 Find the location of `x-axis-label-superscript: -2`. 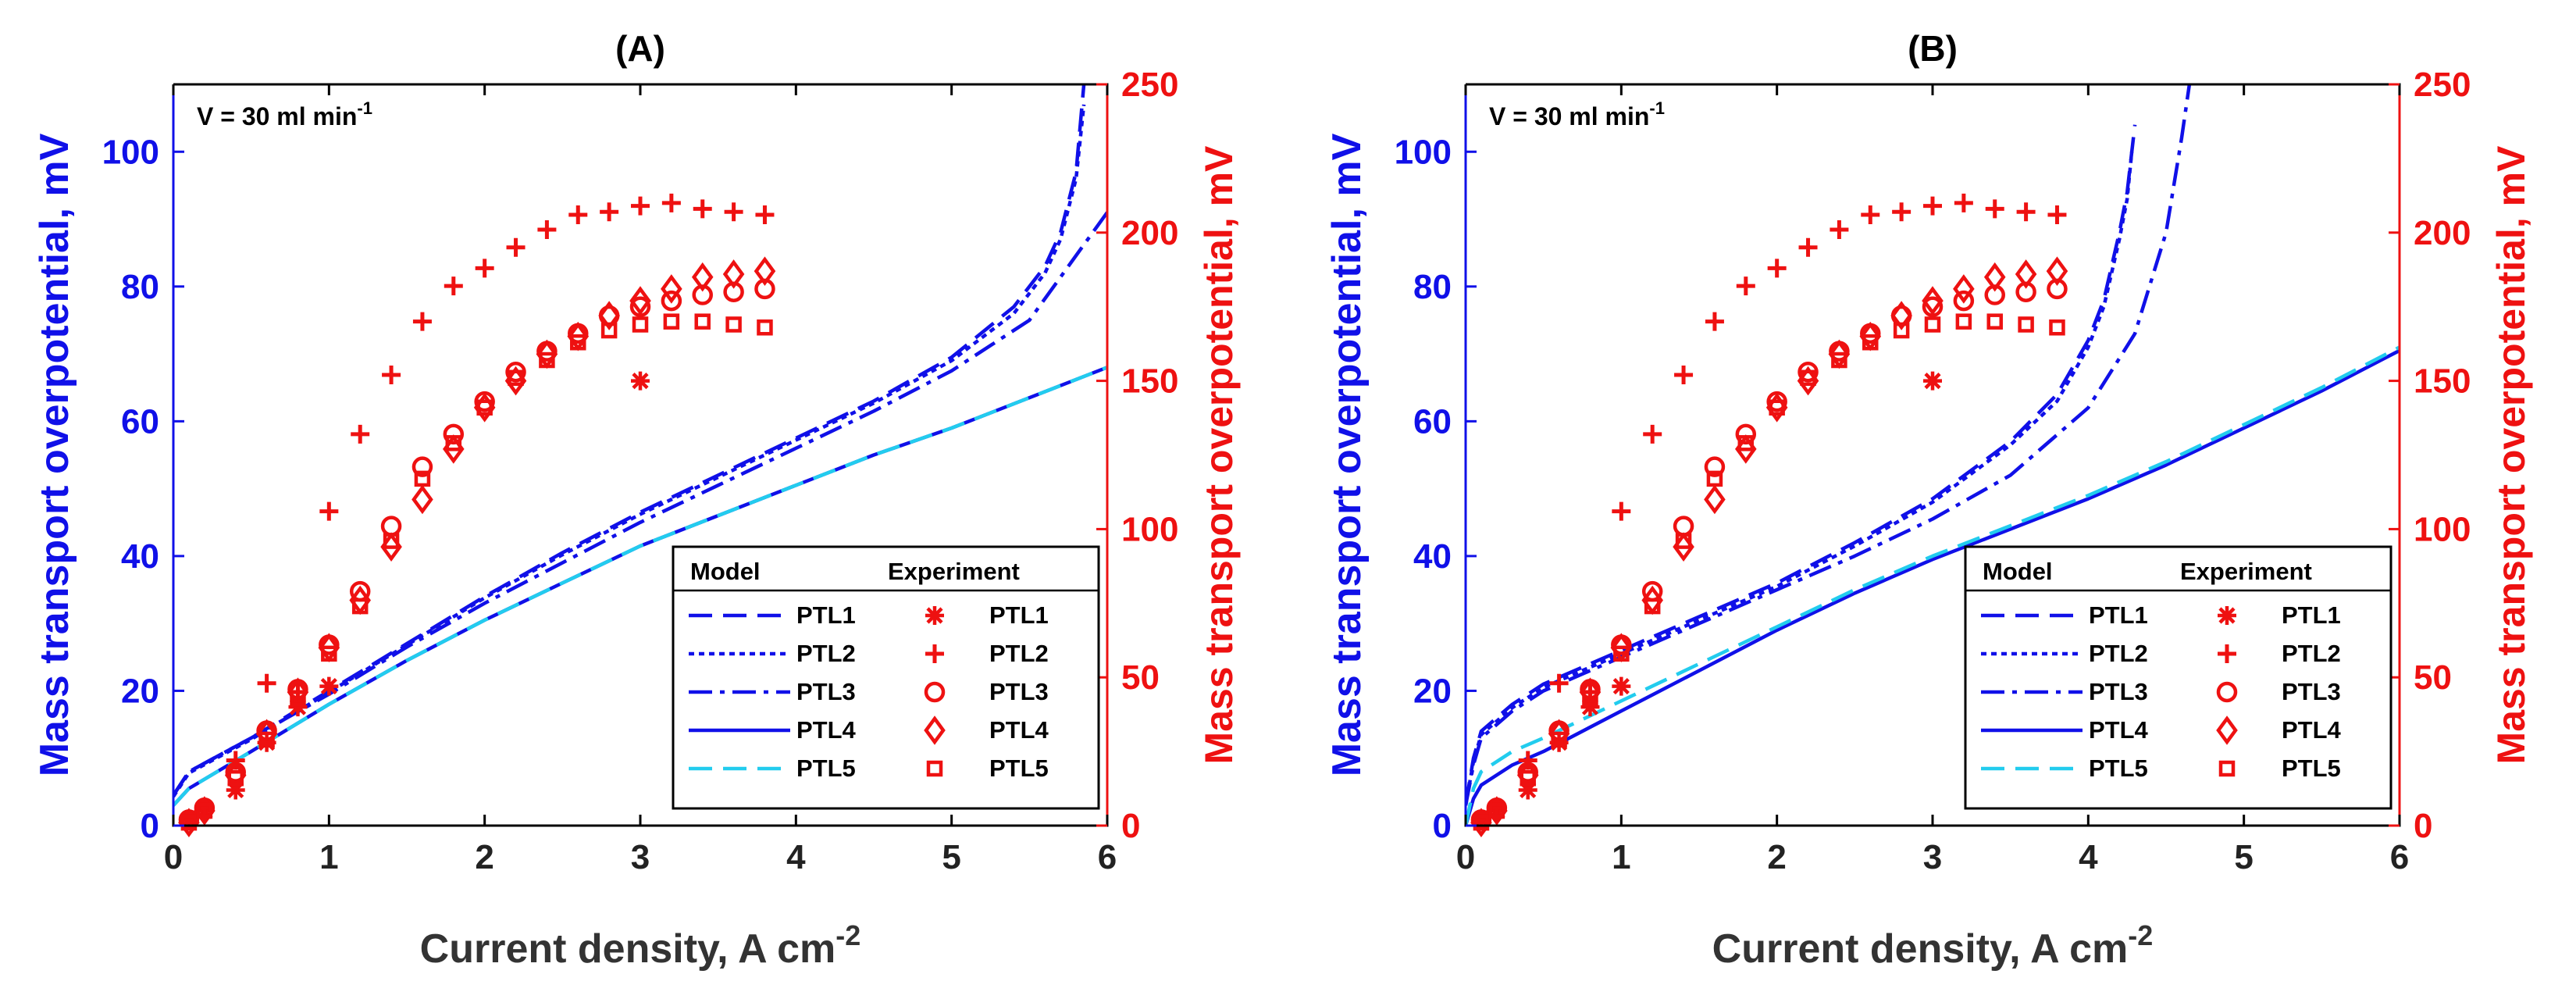

x-axis-label-superscript: -2 is located at coordinates (848, 935).